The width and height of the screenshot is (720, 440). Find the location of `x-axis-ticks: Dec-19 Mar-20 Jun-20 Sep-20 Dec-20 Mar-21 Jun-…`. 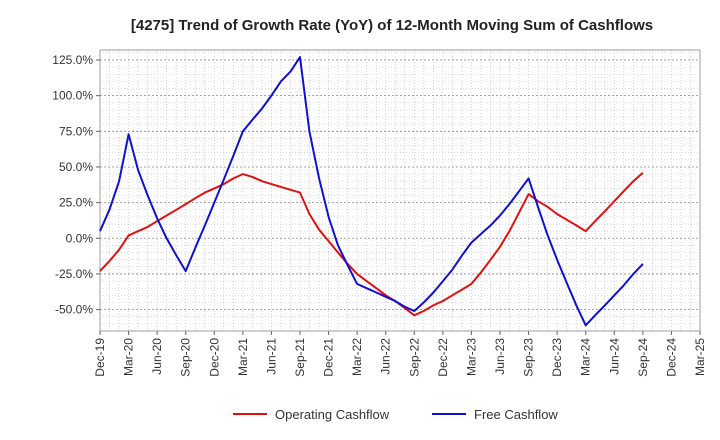

x-axis-ticks: Dec-19 Mar-20 Jun-20 Sep-20 Dec-20 Mar-21 Jun-… is located at coordinates (400, 354).